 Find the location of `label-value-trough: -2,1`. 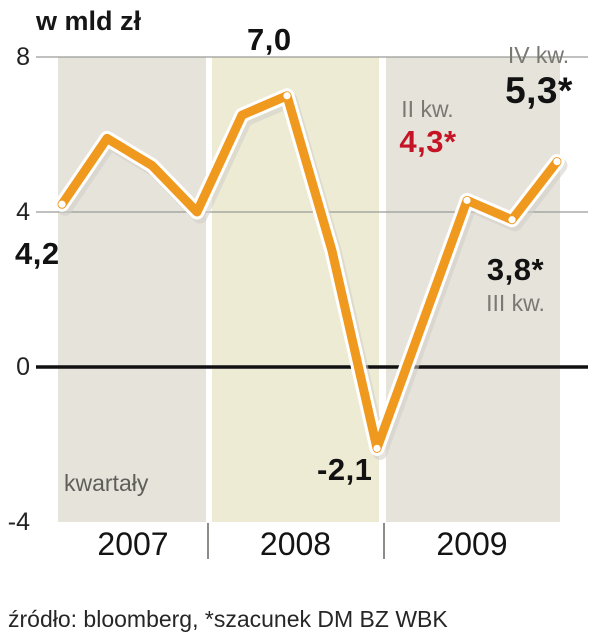

label-value-trough: -2,1 is located at coordinates (345, 469).